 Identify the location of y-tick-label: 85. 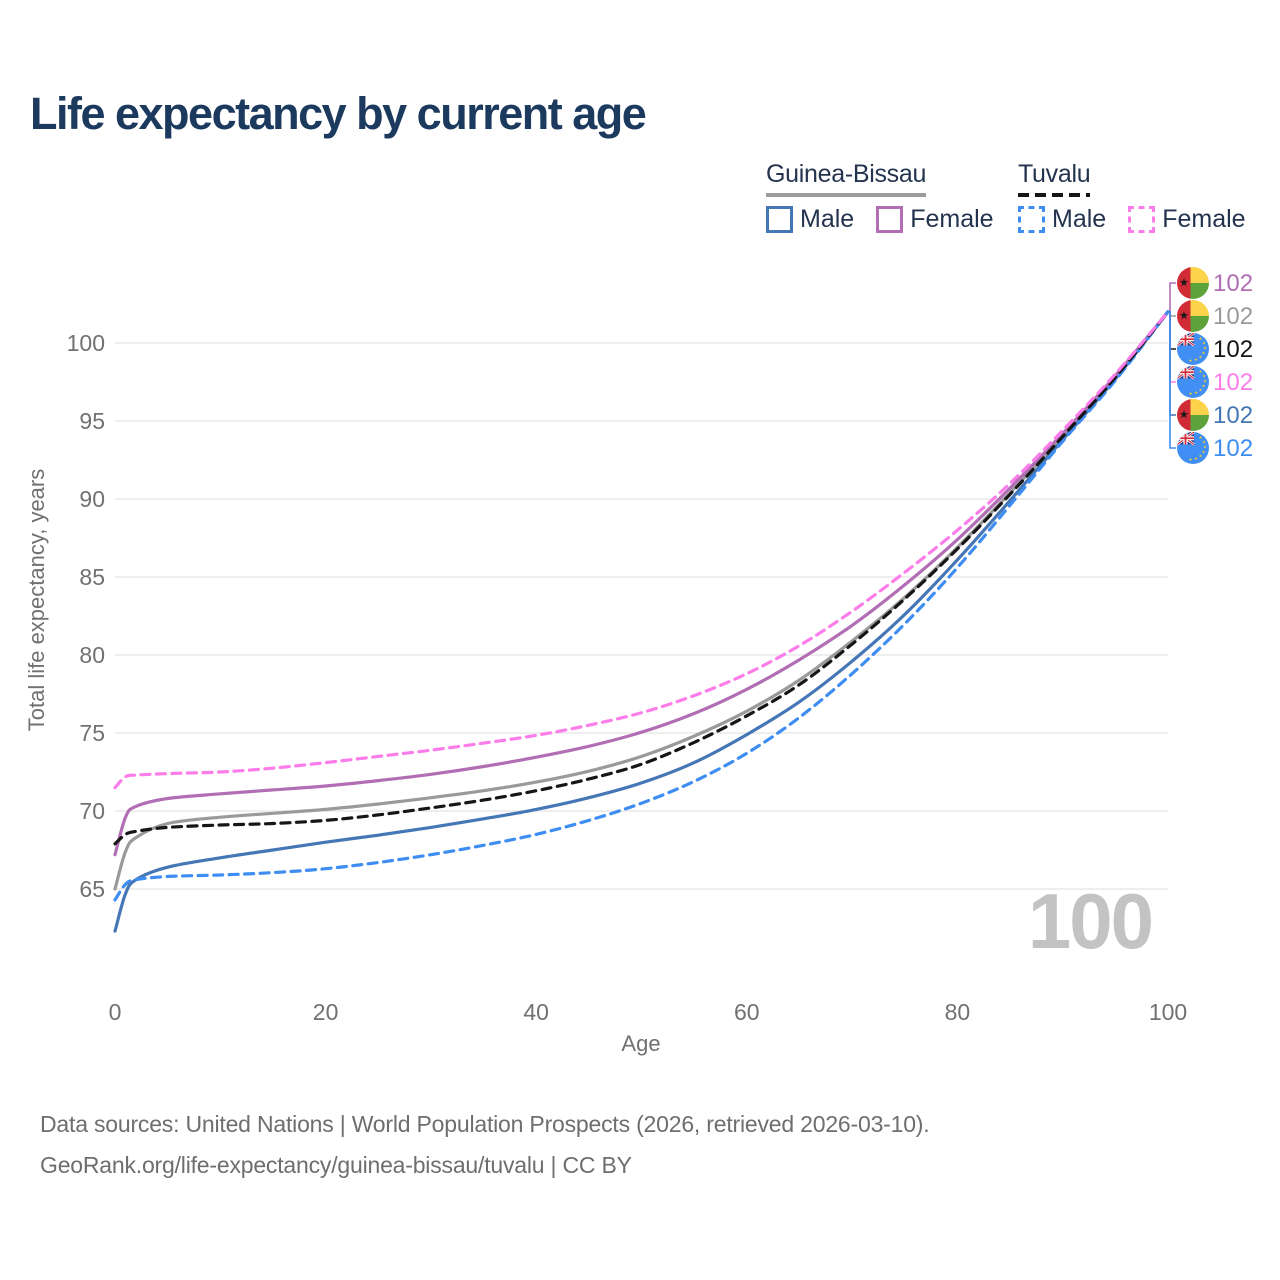
(92, 577).